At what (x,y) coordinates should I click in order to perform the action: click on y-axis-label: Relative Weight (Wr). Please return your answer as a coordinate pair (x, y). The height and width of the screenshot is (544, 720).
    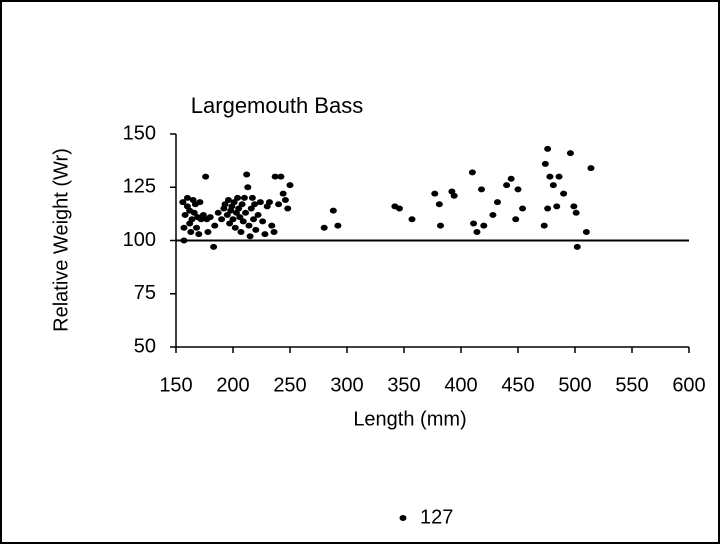
    Looking at the image, I should click on (61, 240).